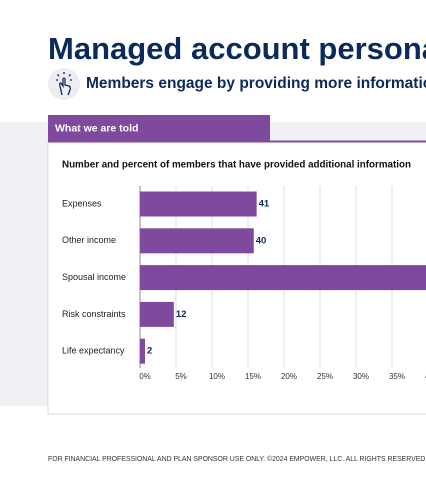 The height and width of the screenshot is (480, 426). What do you see at coordinates (217, 376) in the screenshot?
I see `x-tick-label: 10%` at bounding box center [217, 376].